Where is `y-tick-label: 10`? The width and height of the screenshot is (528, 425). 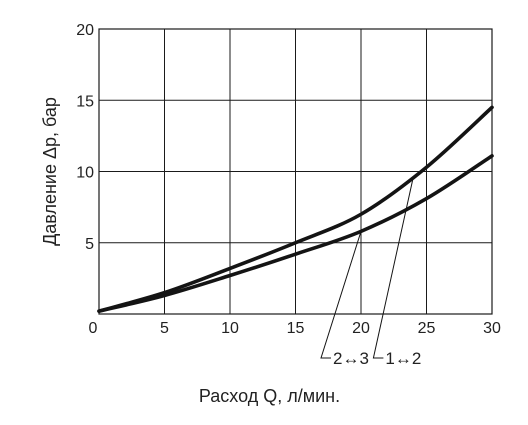
y-tick-label: 10 is located at coordinates (85, 173).